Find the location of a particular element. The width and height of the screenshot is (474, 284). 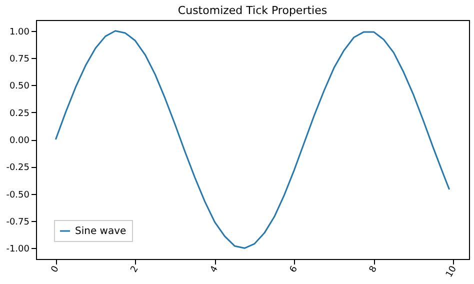

x-tick-label: 0 is located at coordinates (56, 269).